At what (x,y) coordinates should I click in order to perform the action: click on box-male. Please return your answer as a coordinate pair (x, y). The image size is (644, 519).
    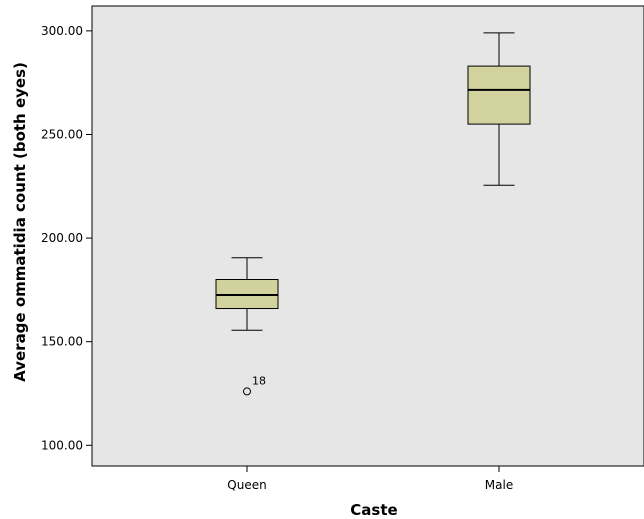
    Looking at the image, I should click on (499, 109).